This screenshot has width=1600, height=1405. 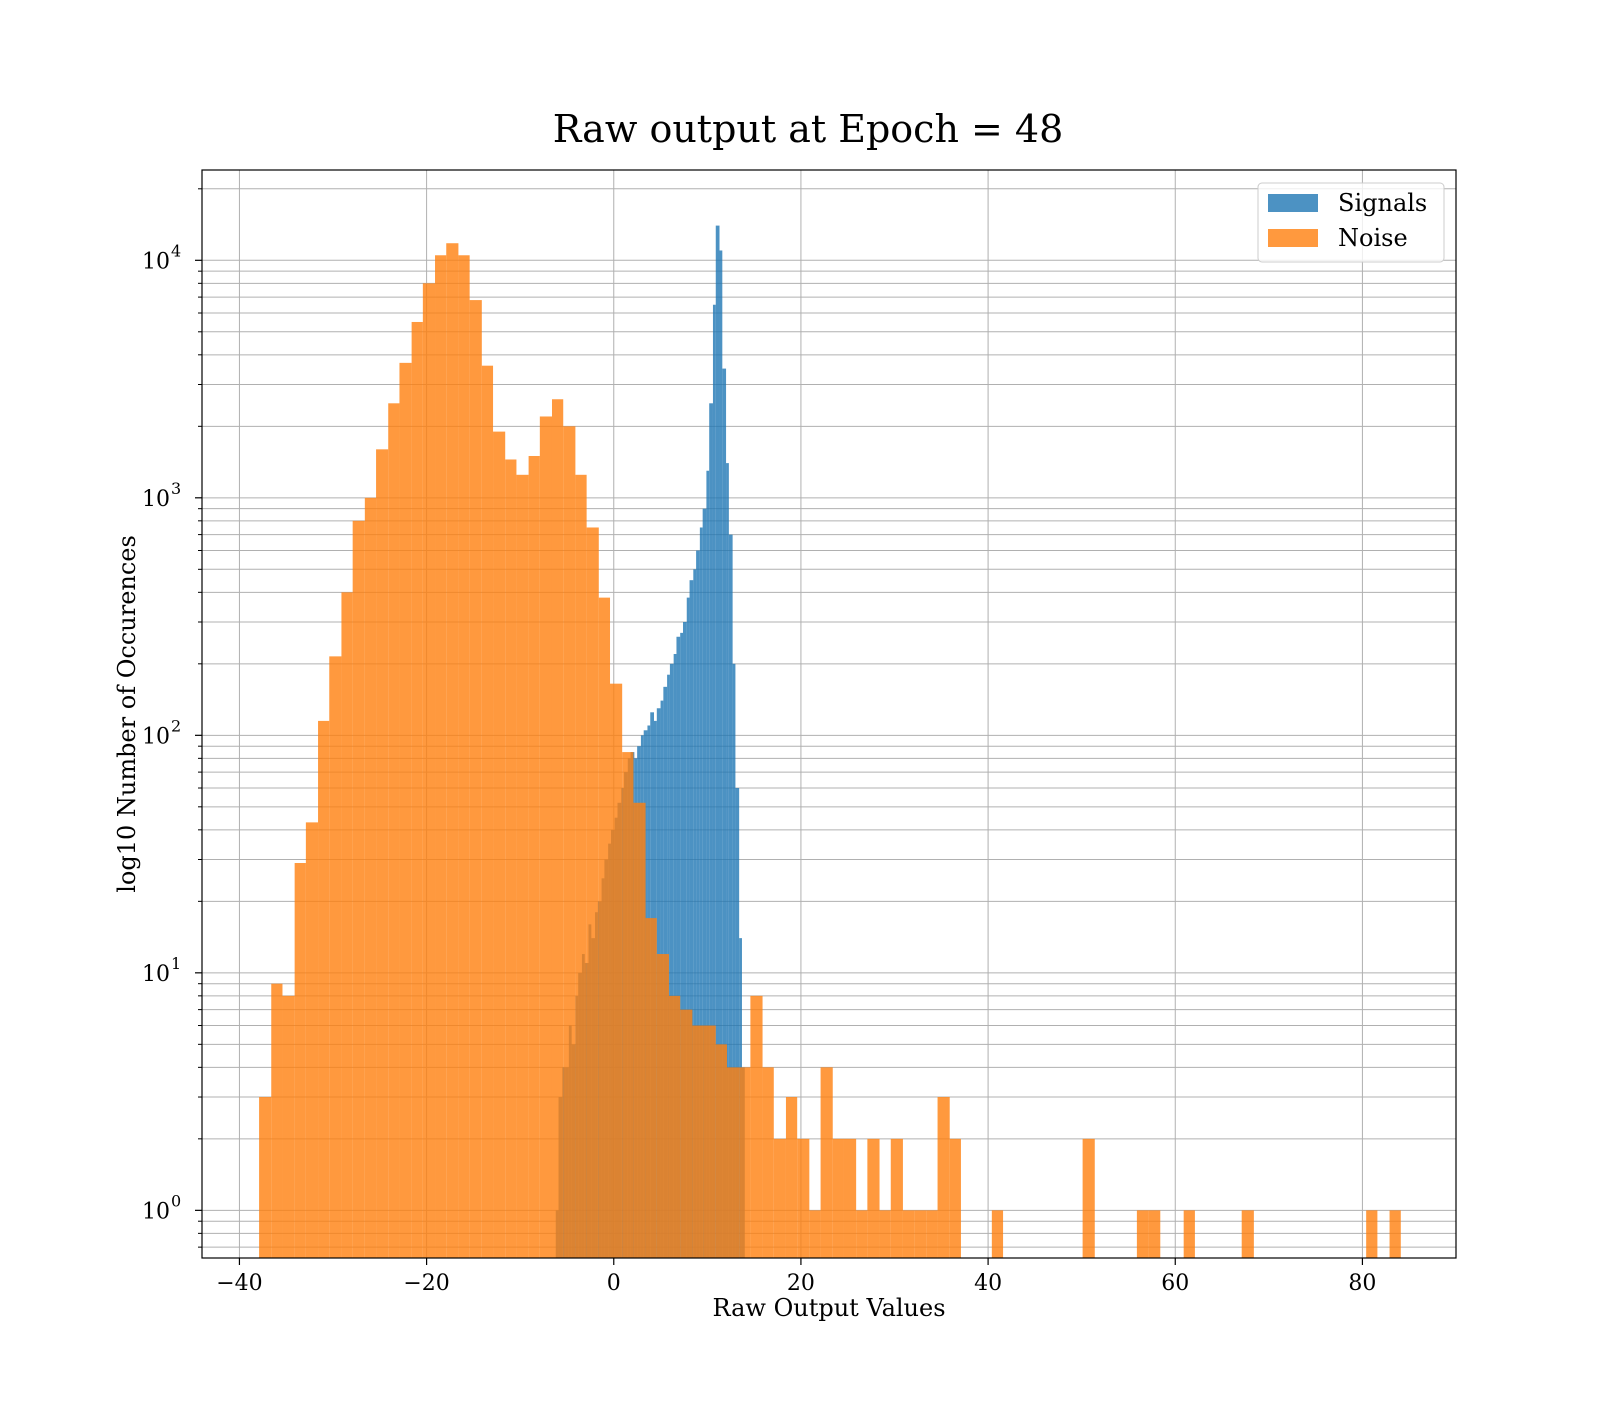 What do you see at coordinates (127, 714) in the screenshot?
I see `y-axis-label: log10 Number of Occurences` at bounding box center [127, 714].